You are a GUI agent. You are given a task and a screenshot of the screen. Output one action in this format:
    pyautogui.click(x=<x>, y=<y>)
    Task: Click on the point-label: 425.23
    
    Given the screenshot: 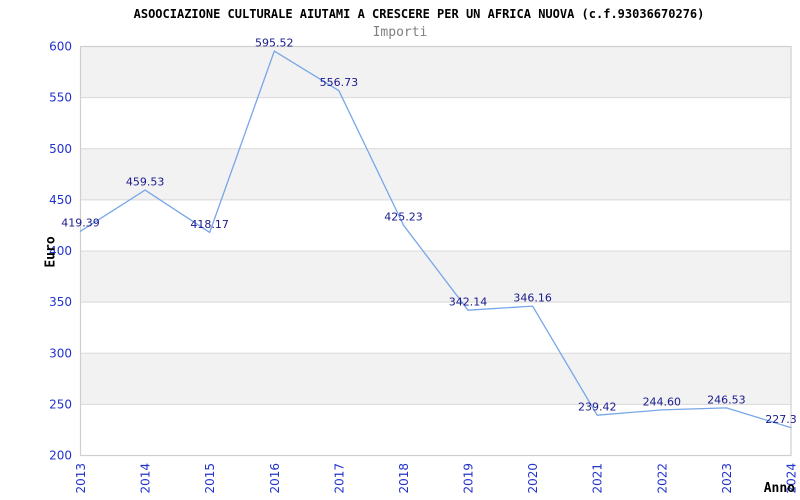 What is the action you would take?
    pyautogui.click(x=403, y=217)
    